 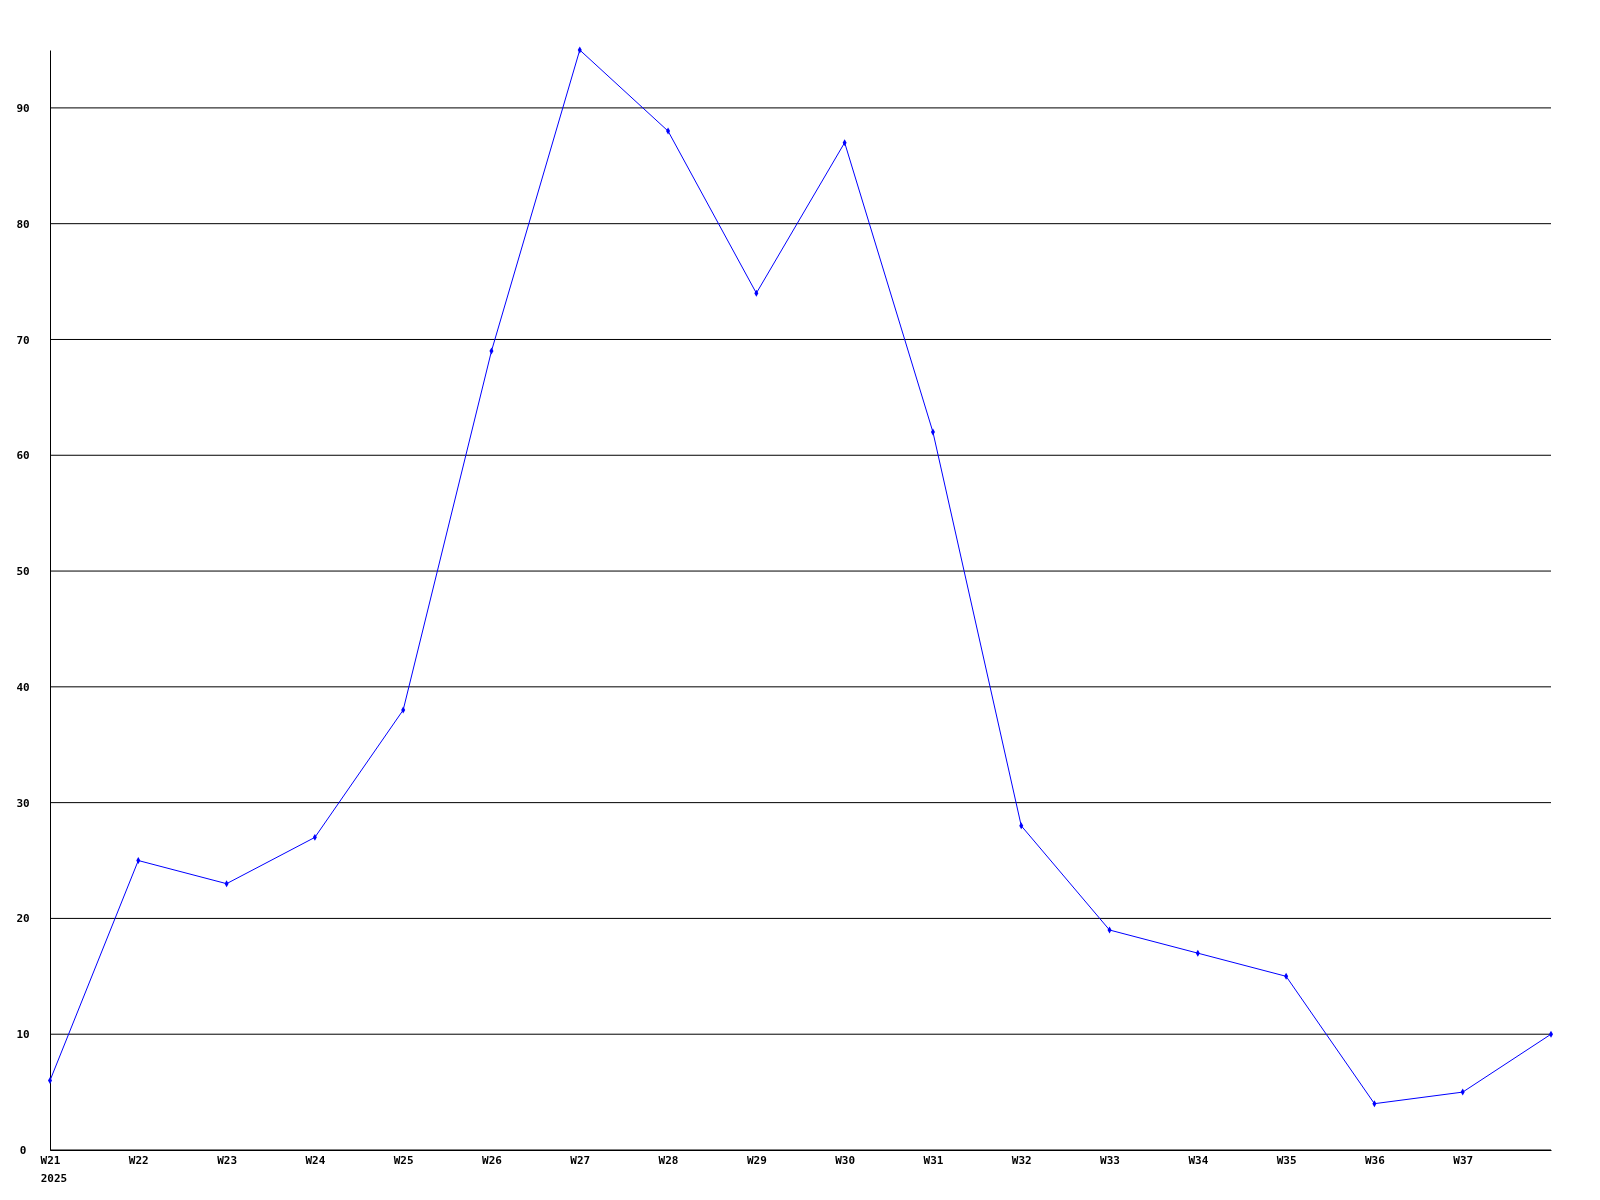 I want to click on x-tick-label: W32, so click(x=1021, y=1160).